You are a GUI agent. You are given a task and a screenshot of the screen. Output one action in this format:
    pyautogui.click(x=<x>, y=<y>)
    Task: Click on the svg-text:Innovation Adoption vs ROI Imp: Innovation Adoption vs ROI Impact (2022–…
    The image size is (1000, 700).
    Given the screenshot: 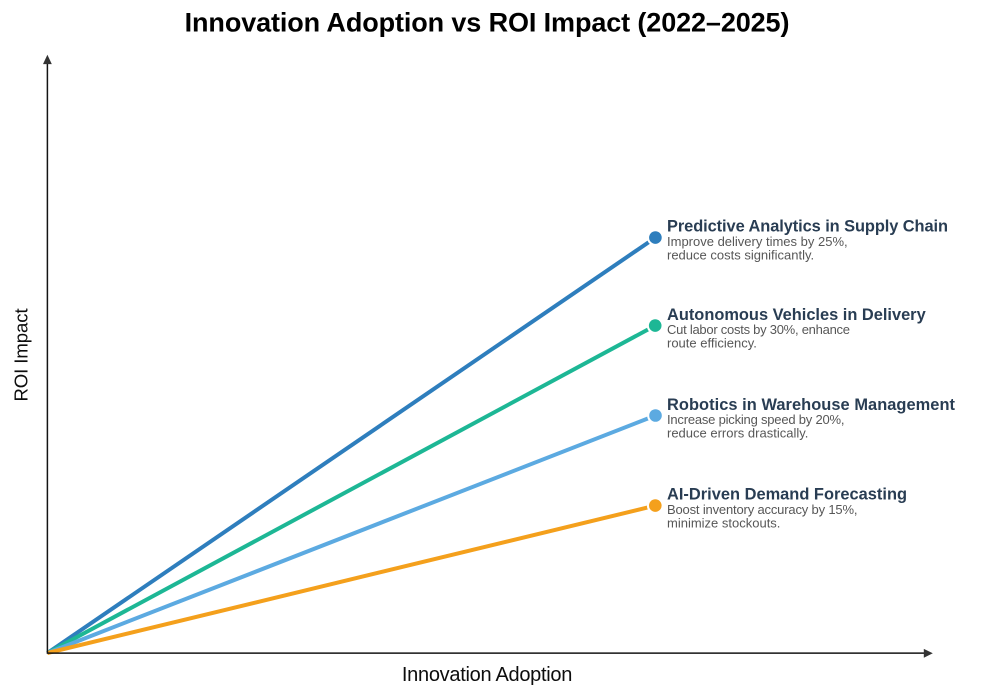 What is the action you would take?
    pyautogui.click(x=487, y=23)
    